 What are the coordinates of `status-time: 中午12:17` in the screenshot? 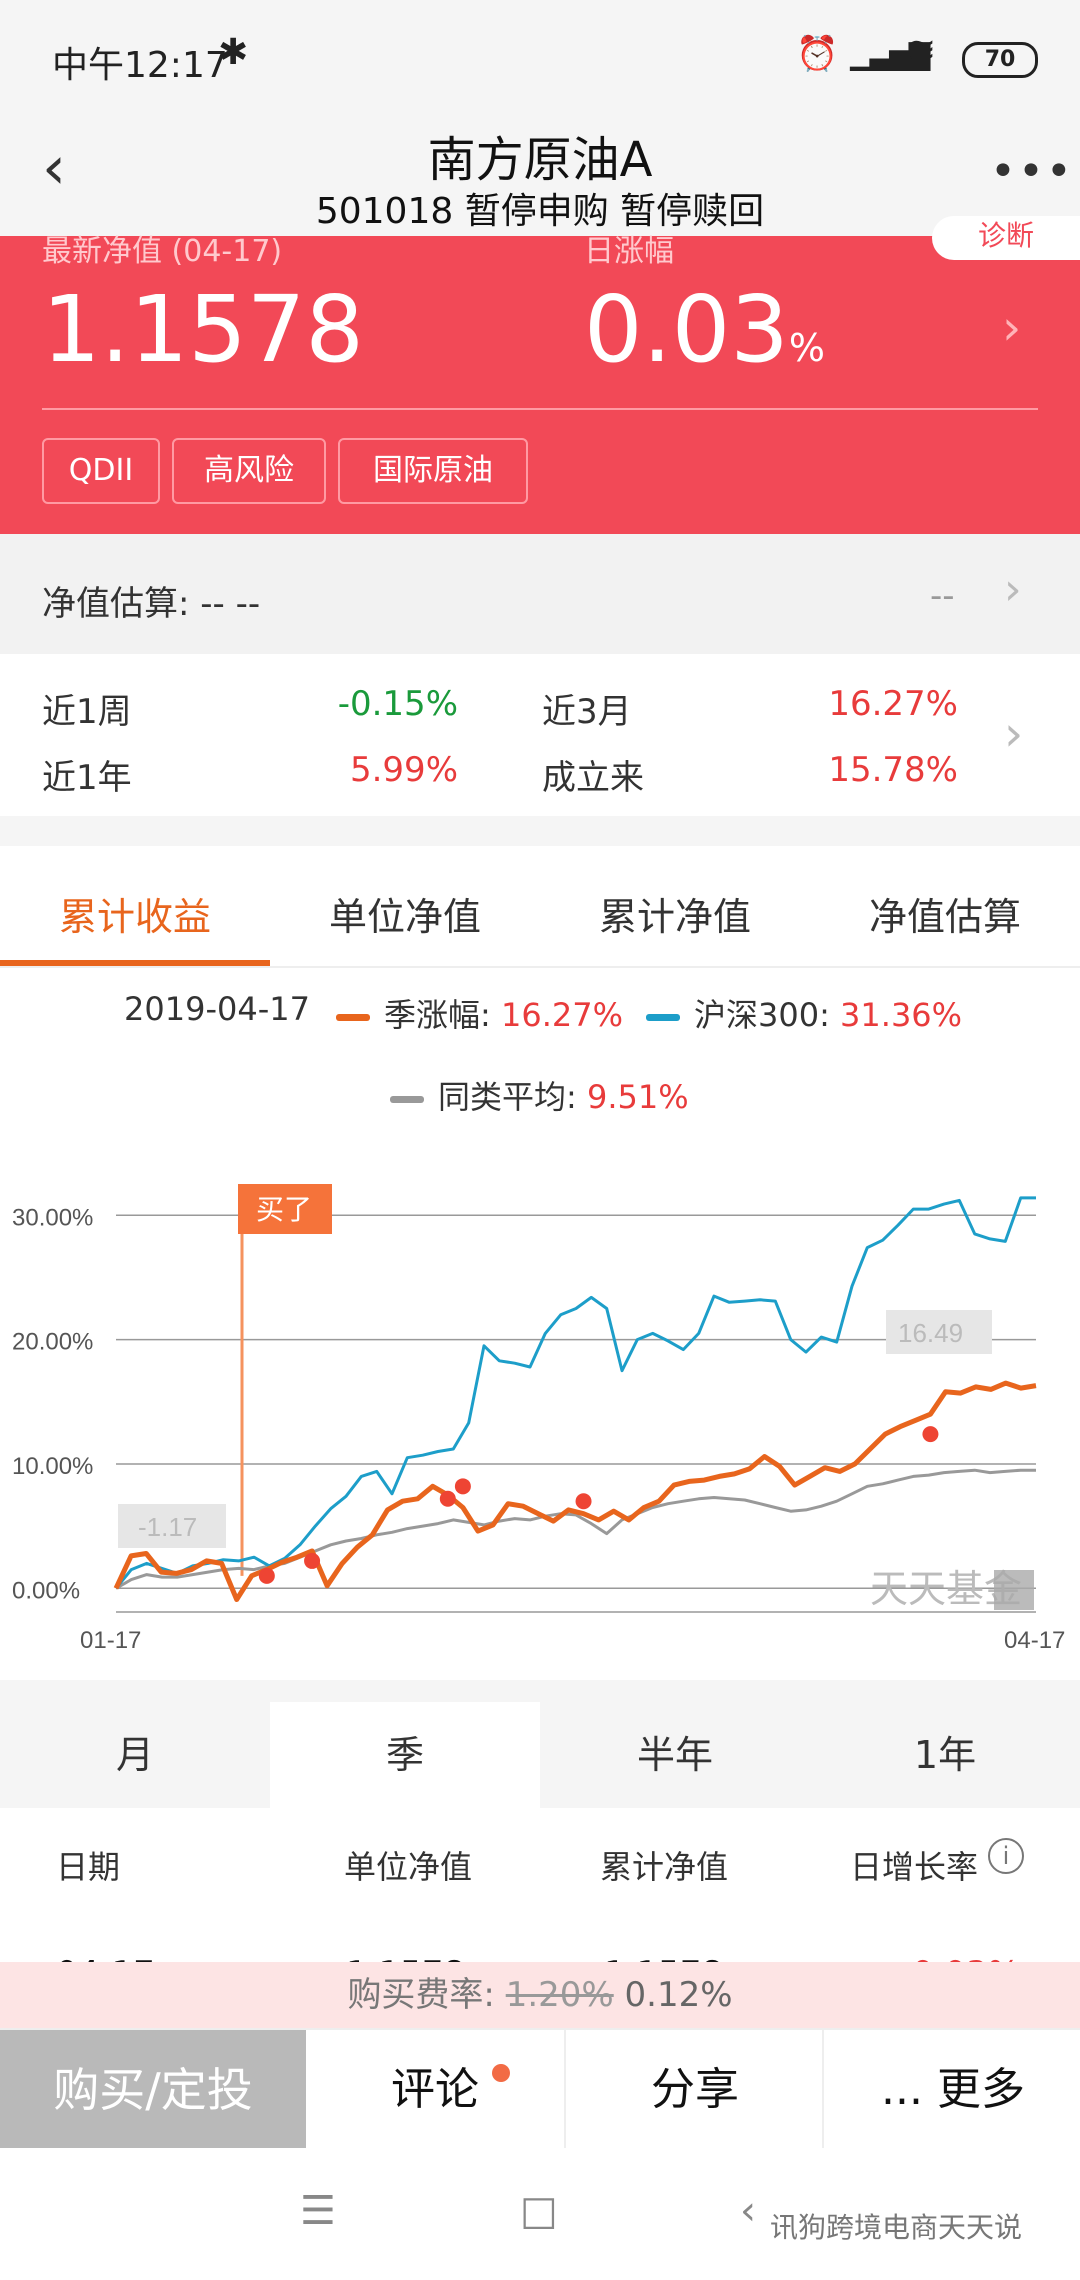 It's located at (140, 65).